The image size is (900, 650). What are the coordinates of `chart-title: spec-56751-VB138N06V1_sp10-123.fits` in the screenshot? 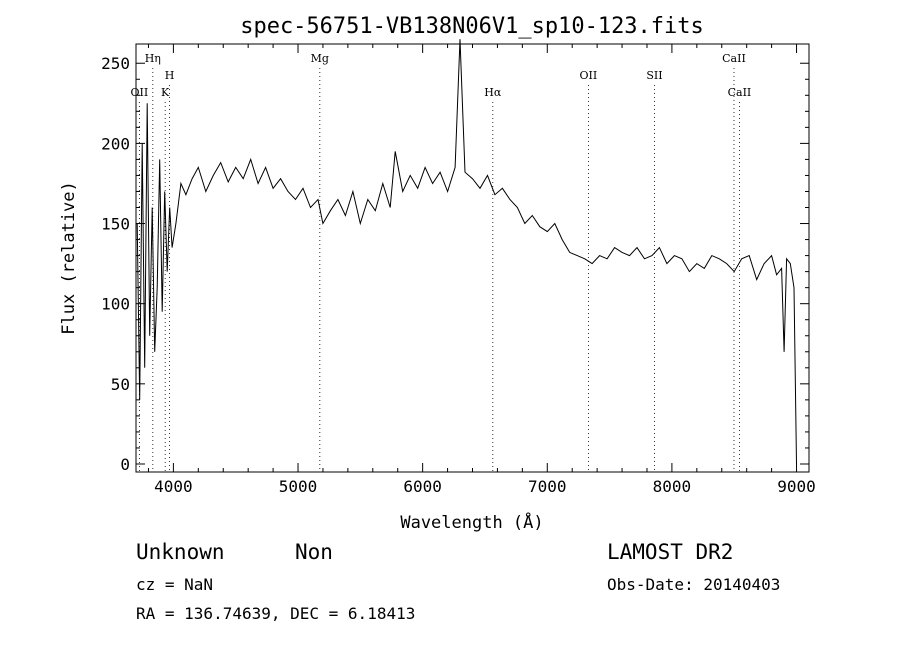 It's located at (472, 26).